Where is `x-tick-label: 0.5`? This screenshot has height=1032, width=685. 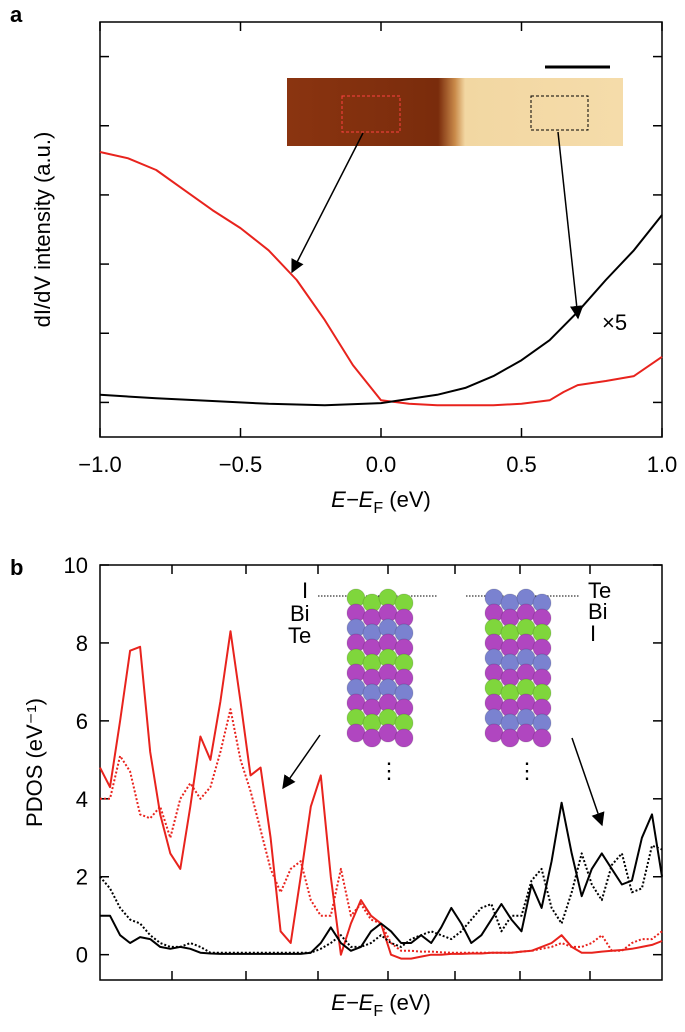
x-tick-label: 0.5 is located at coordinates (521, 464).